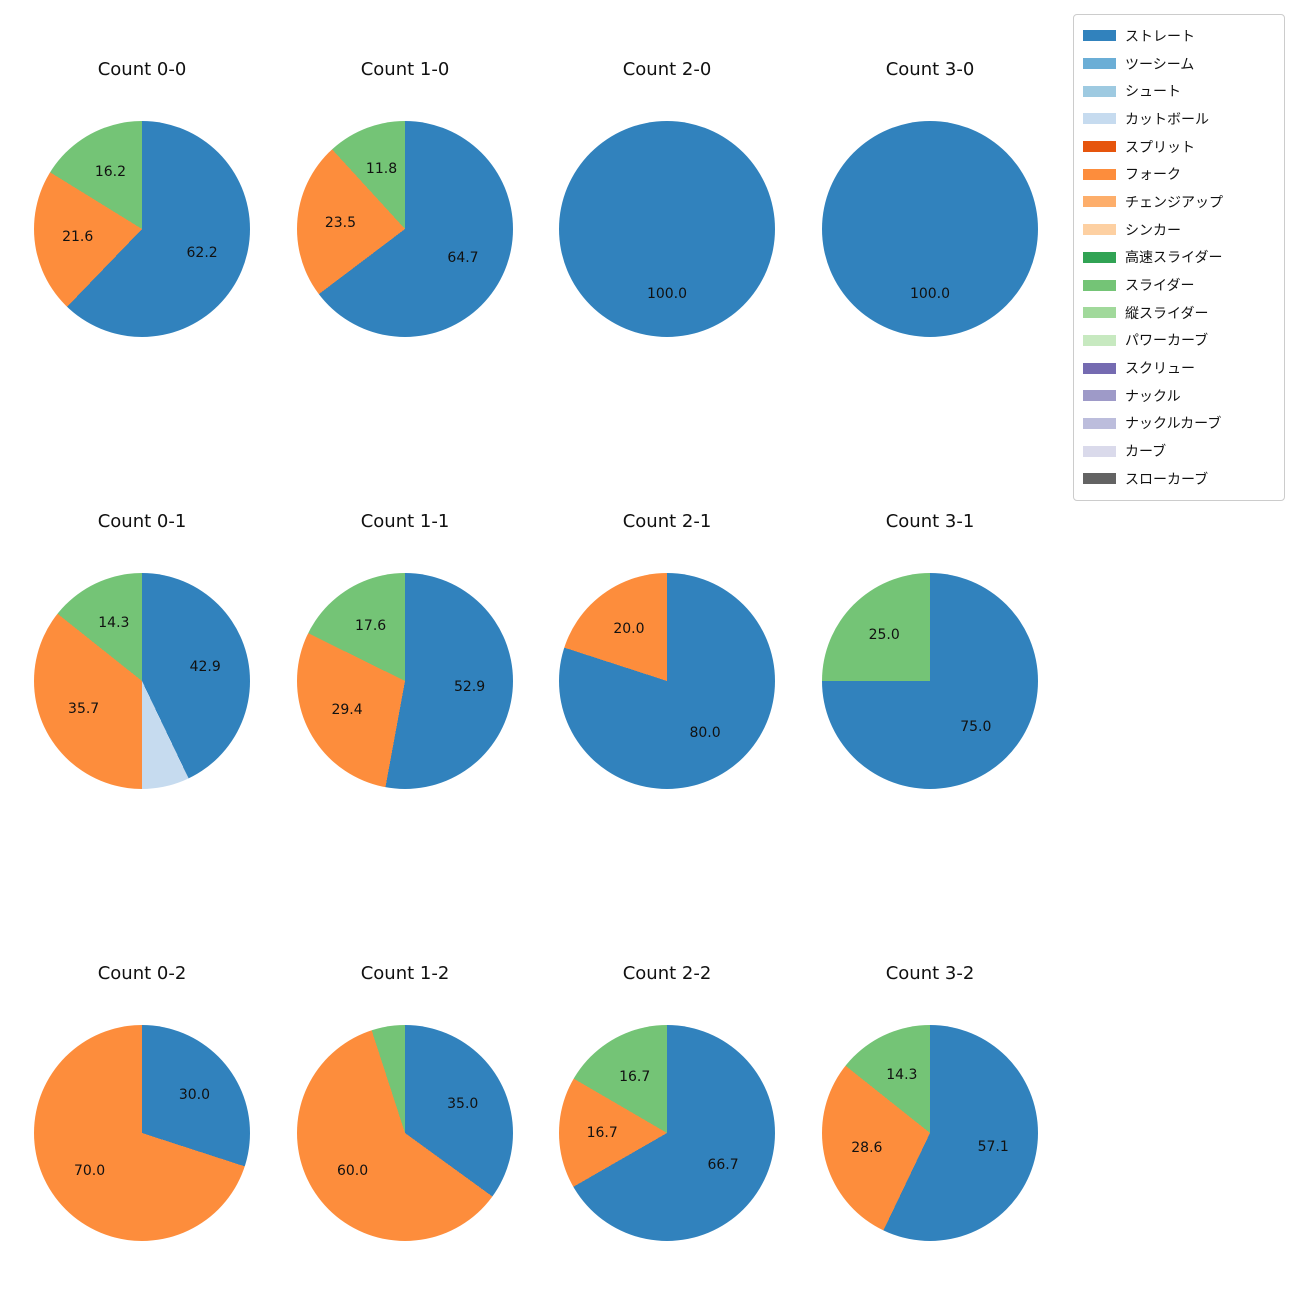 The width and height of the screenshot is (1300, 1300). Describe the element at coordinates (1160, 369) in the screenshot. I see `legend-label: スクリュー` at that location.